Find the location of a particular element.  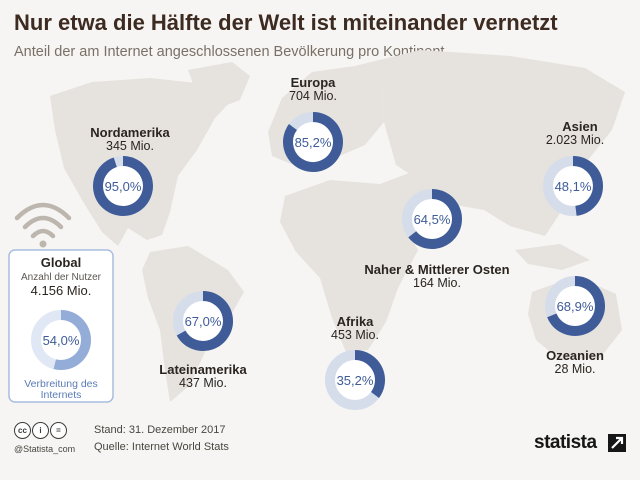

region-afrika-share-label: 35,2% is located at coordinates (355, 380).